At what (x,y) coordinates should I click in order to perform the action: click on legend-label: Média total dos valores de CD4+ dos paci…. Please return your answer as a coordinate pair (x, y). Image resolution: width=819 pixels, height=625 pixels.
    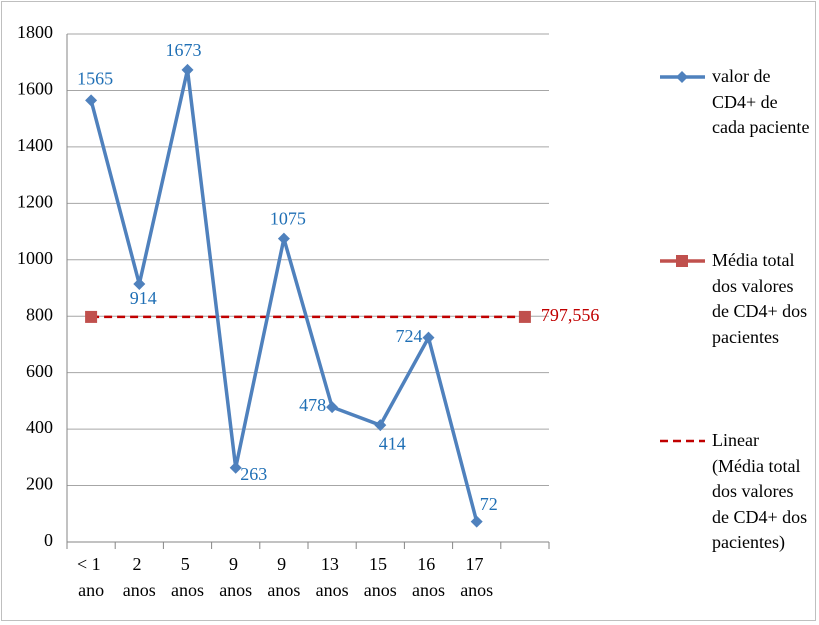
    Looking at the image, I should click on (760, 298).